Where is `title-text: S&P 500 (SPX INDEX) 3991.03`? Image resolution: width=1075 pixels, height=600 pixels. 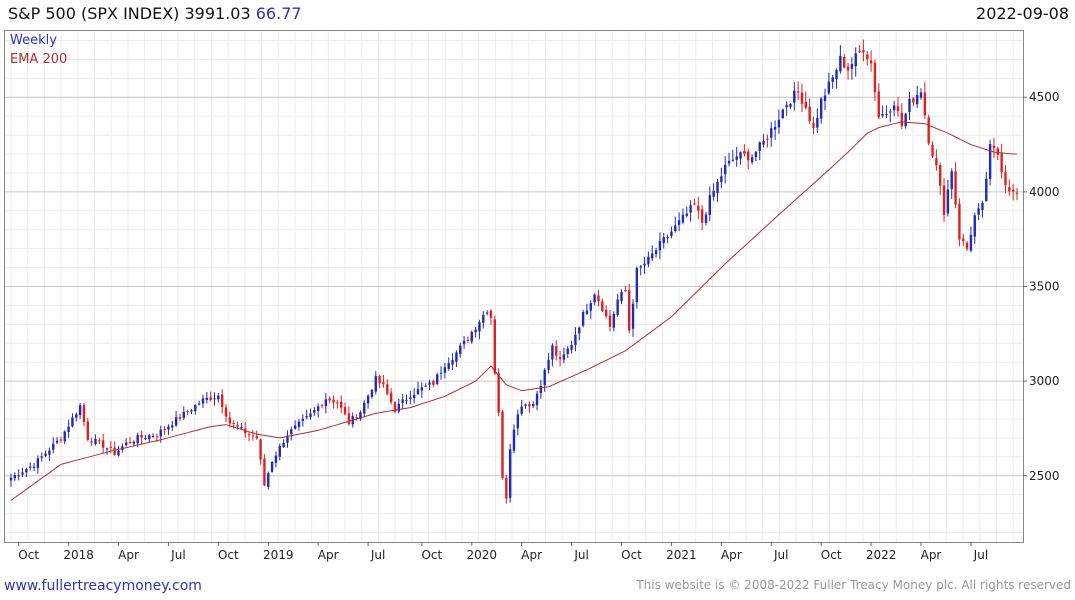 title-text: S&P 500 (SPX INDEX) 3991.03 is located at coordinates (129, 13).